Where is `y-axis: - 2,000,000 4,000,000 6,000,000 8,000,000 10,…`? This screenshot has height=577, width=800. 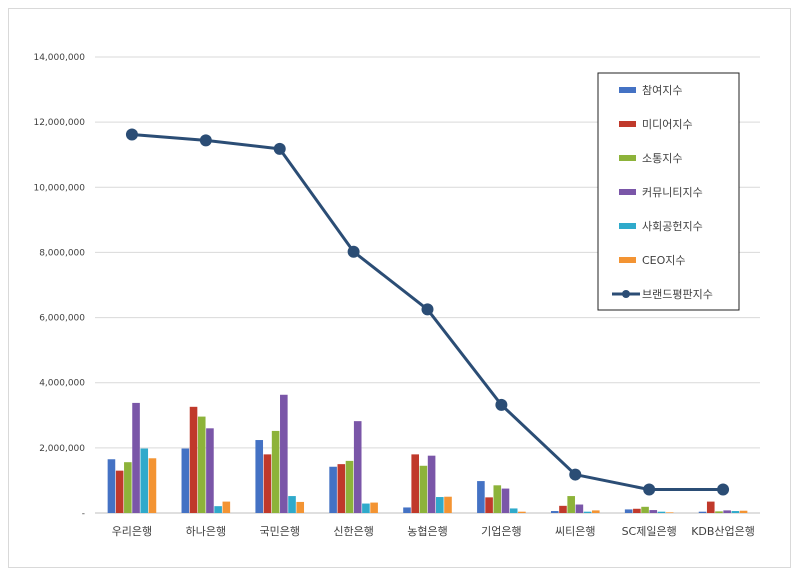
y-axis: - 2,000,000 4,000,000 6,000,000 8,000,000 10,… is located at coordinates (59, 286).